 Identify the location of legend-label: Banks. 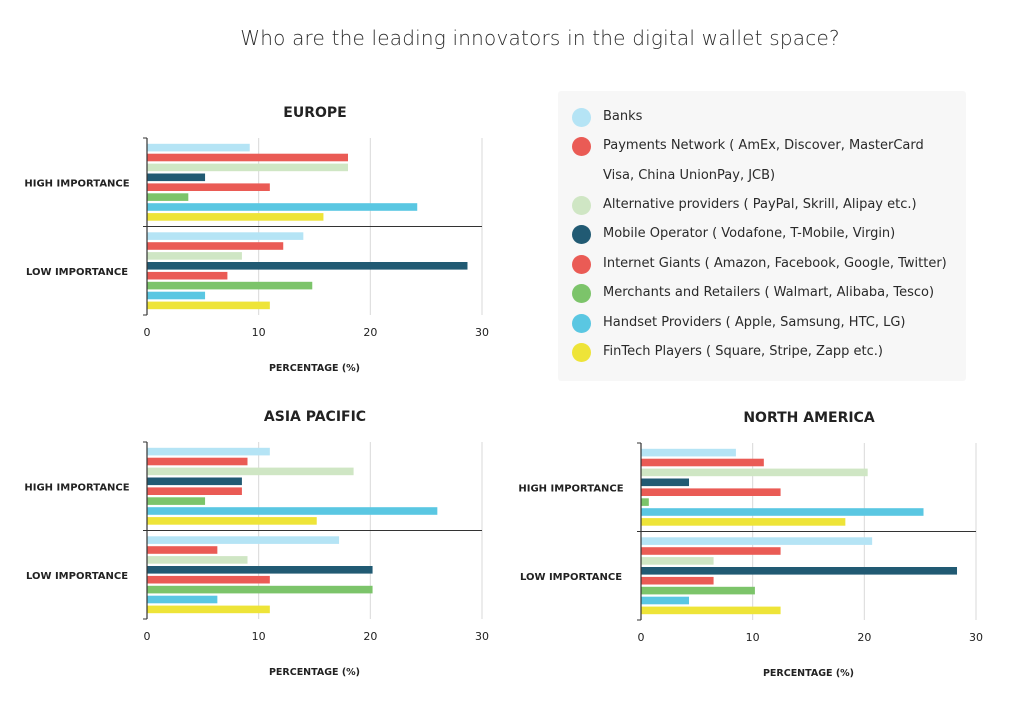
(623, 116).